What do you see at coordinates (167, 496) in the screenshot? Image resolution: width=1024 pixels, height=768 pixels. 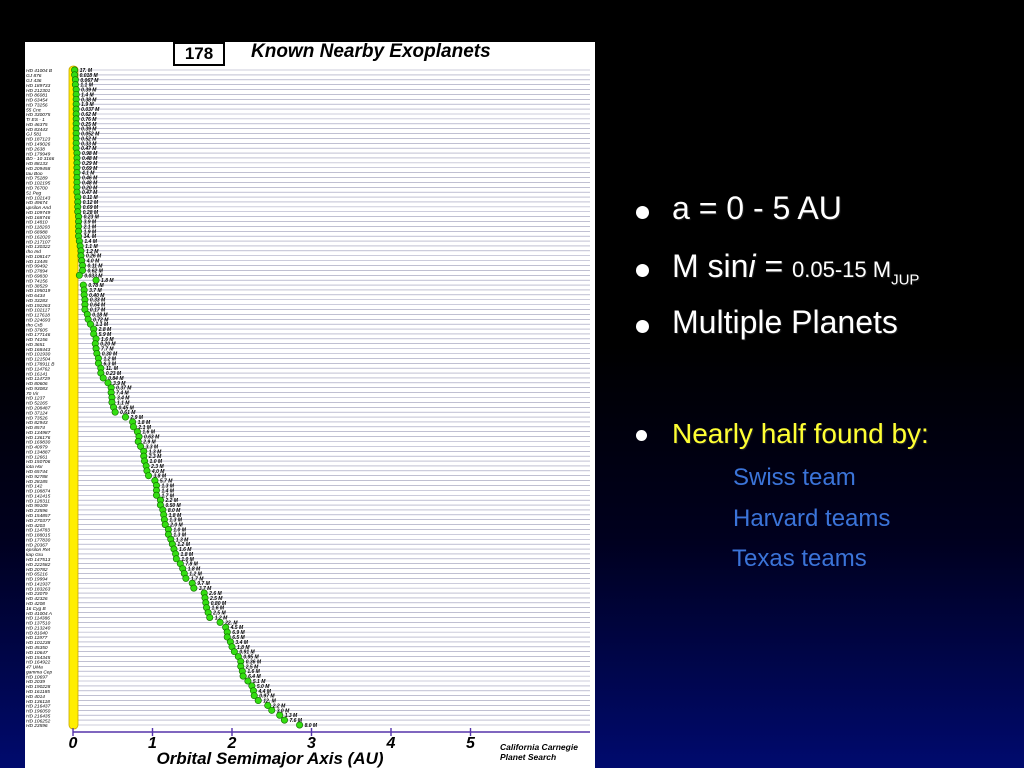 I see `planet-mass-label: 1.7 M` at bounding box center [167, 496].